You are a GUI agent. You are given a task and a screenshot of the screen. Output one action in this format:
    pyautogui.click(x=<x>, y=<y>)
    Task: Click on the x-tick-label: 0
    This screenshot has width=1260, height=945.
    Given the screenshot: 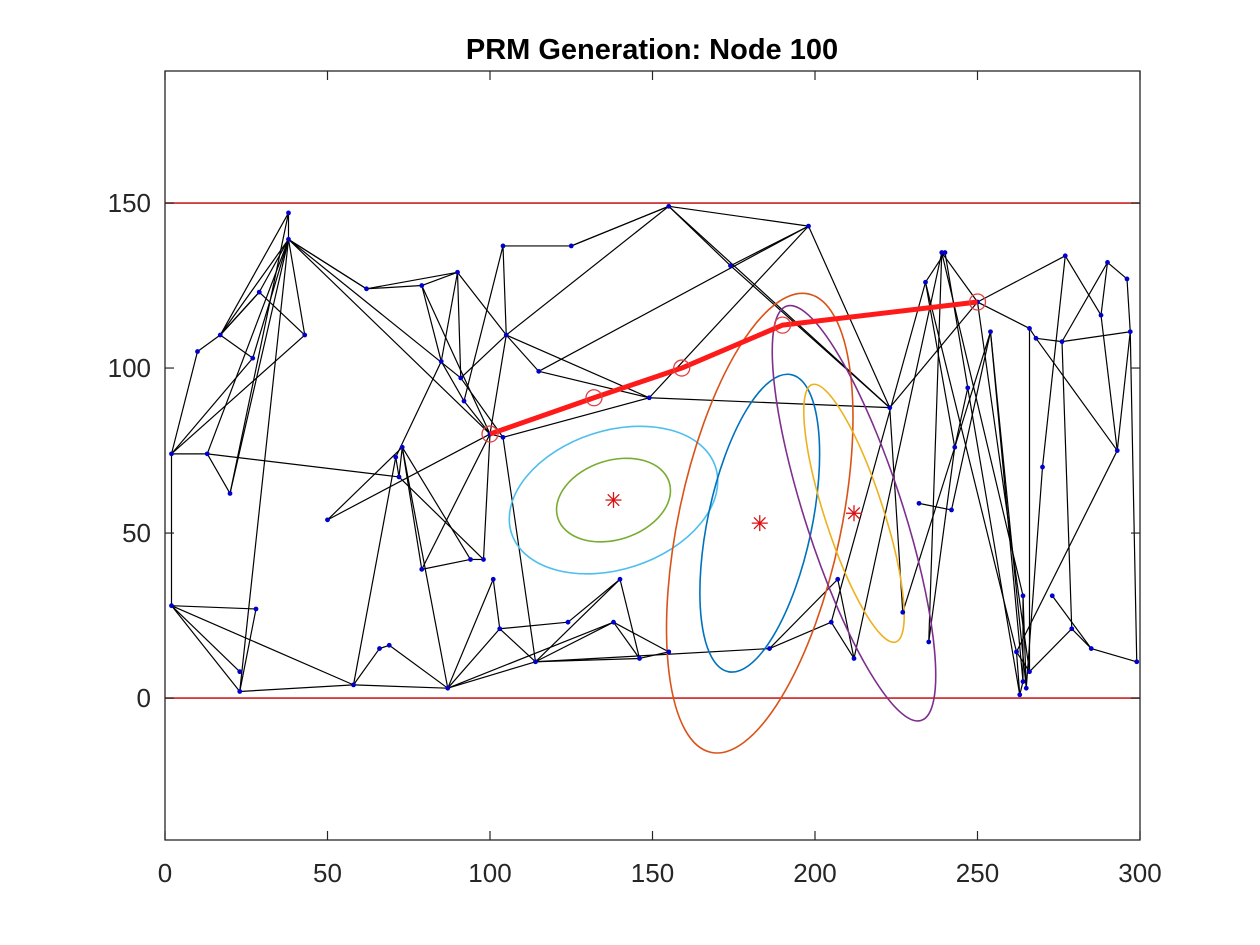 What is the action you would take?
    pyautogui.click(x=165, y=873)
    